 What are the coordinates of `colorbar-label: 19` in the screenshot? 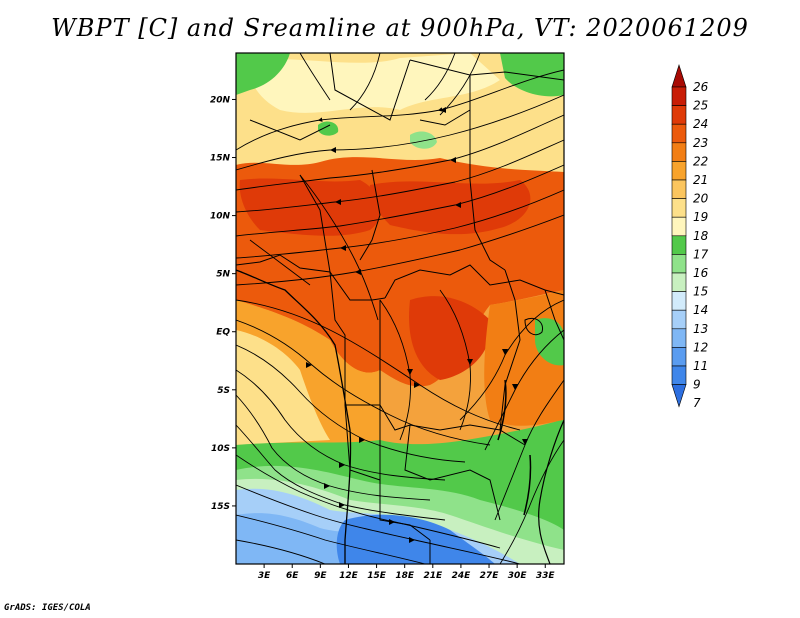 It's located at (700, 217).